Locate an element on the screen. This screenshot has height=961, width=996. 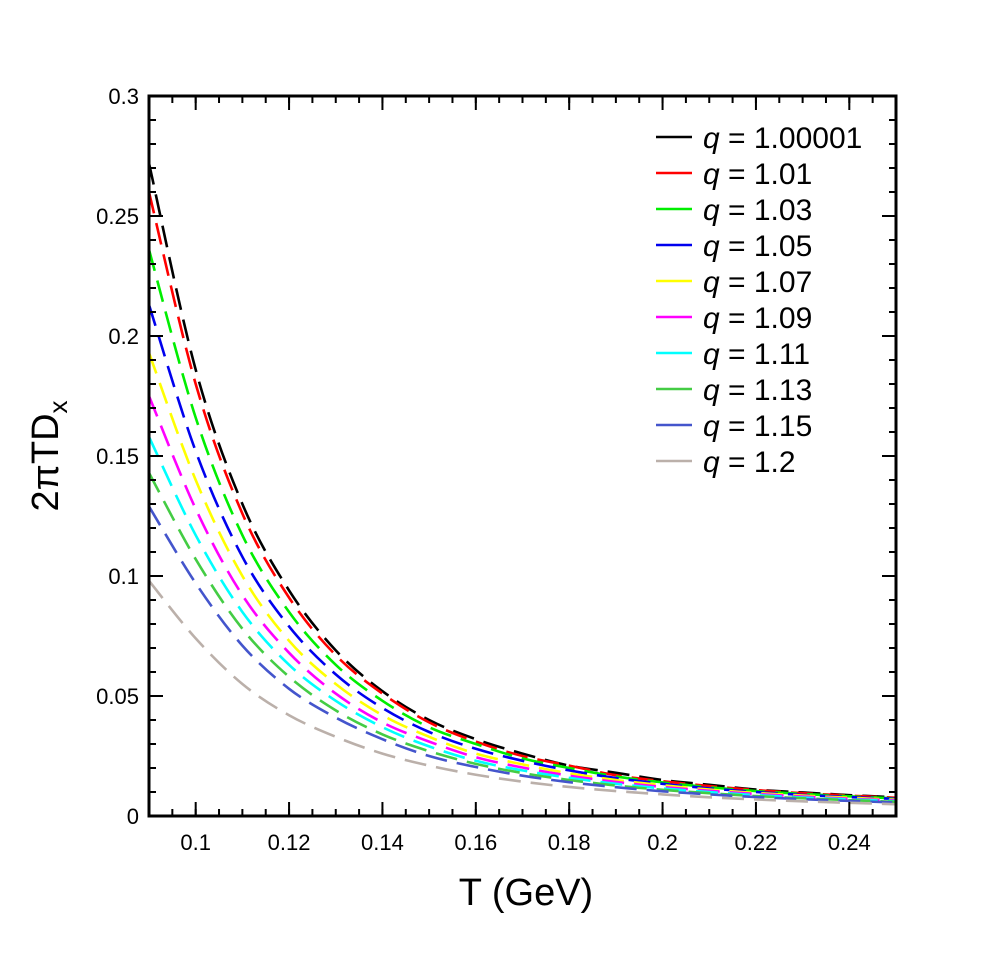
x-axis-title: T (GeV) is located at coordinates (526, 893).